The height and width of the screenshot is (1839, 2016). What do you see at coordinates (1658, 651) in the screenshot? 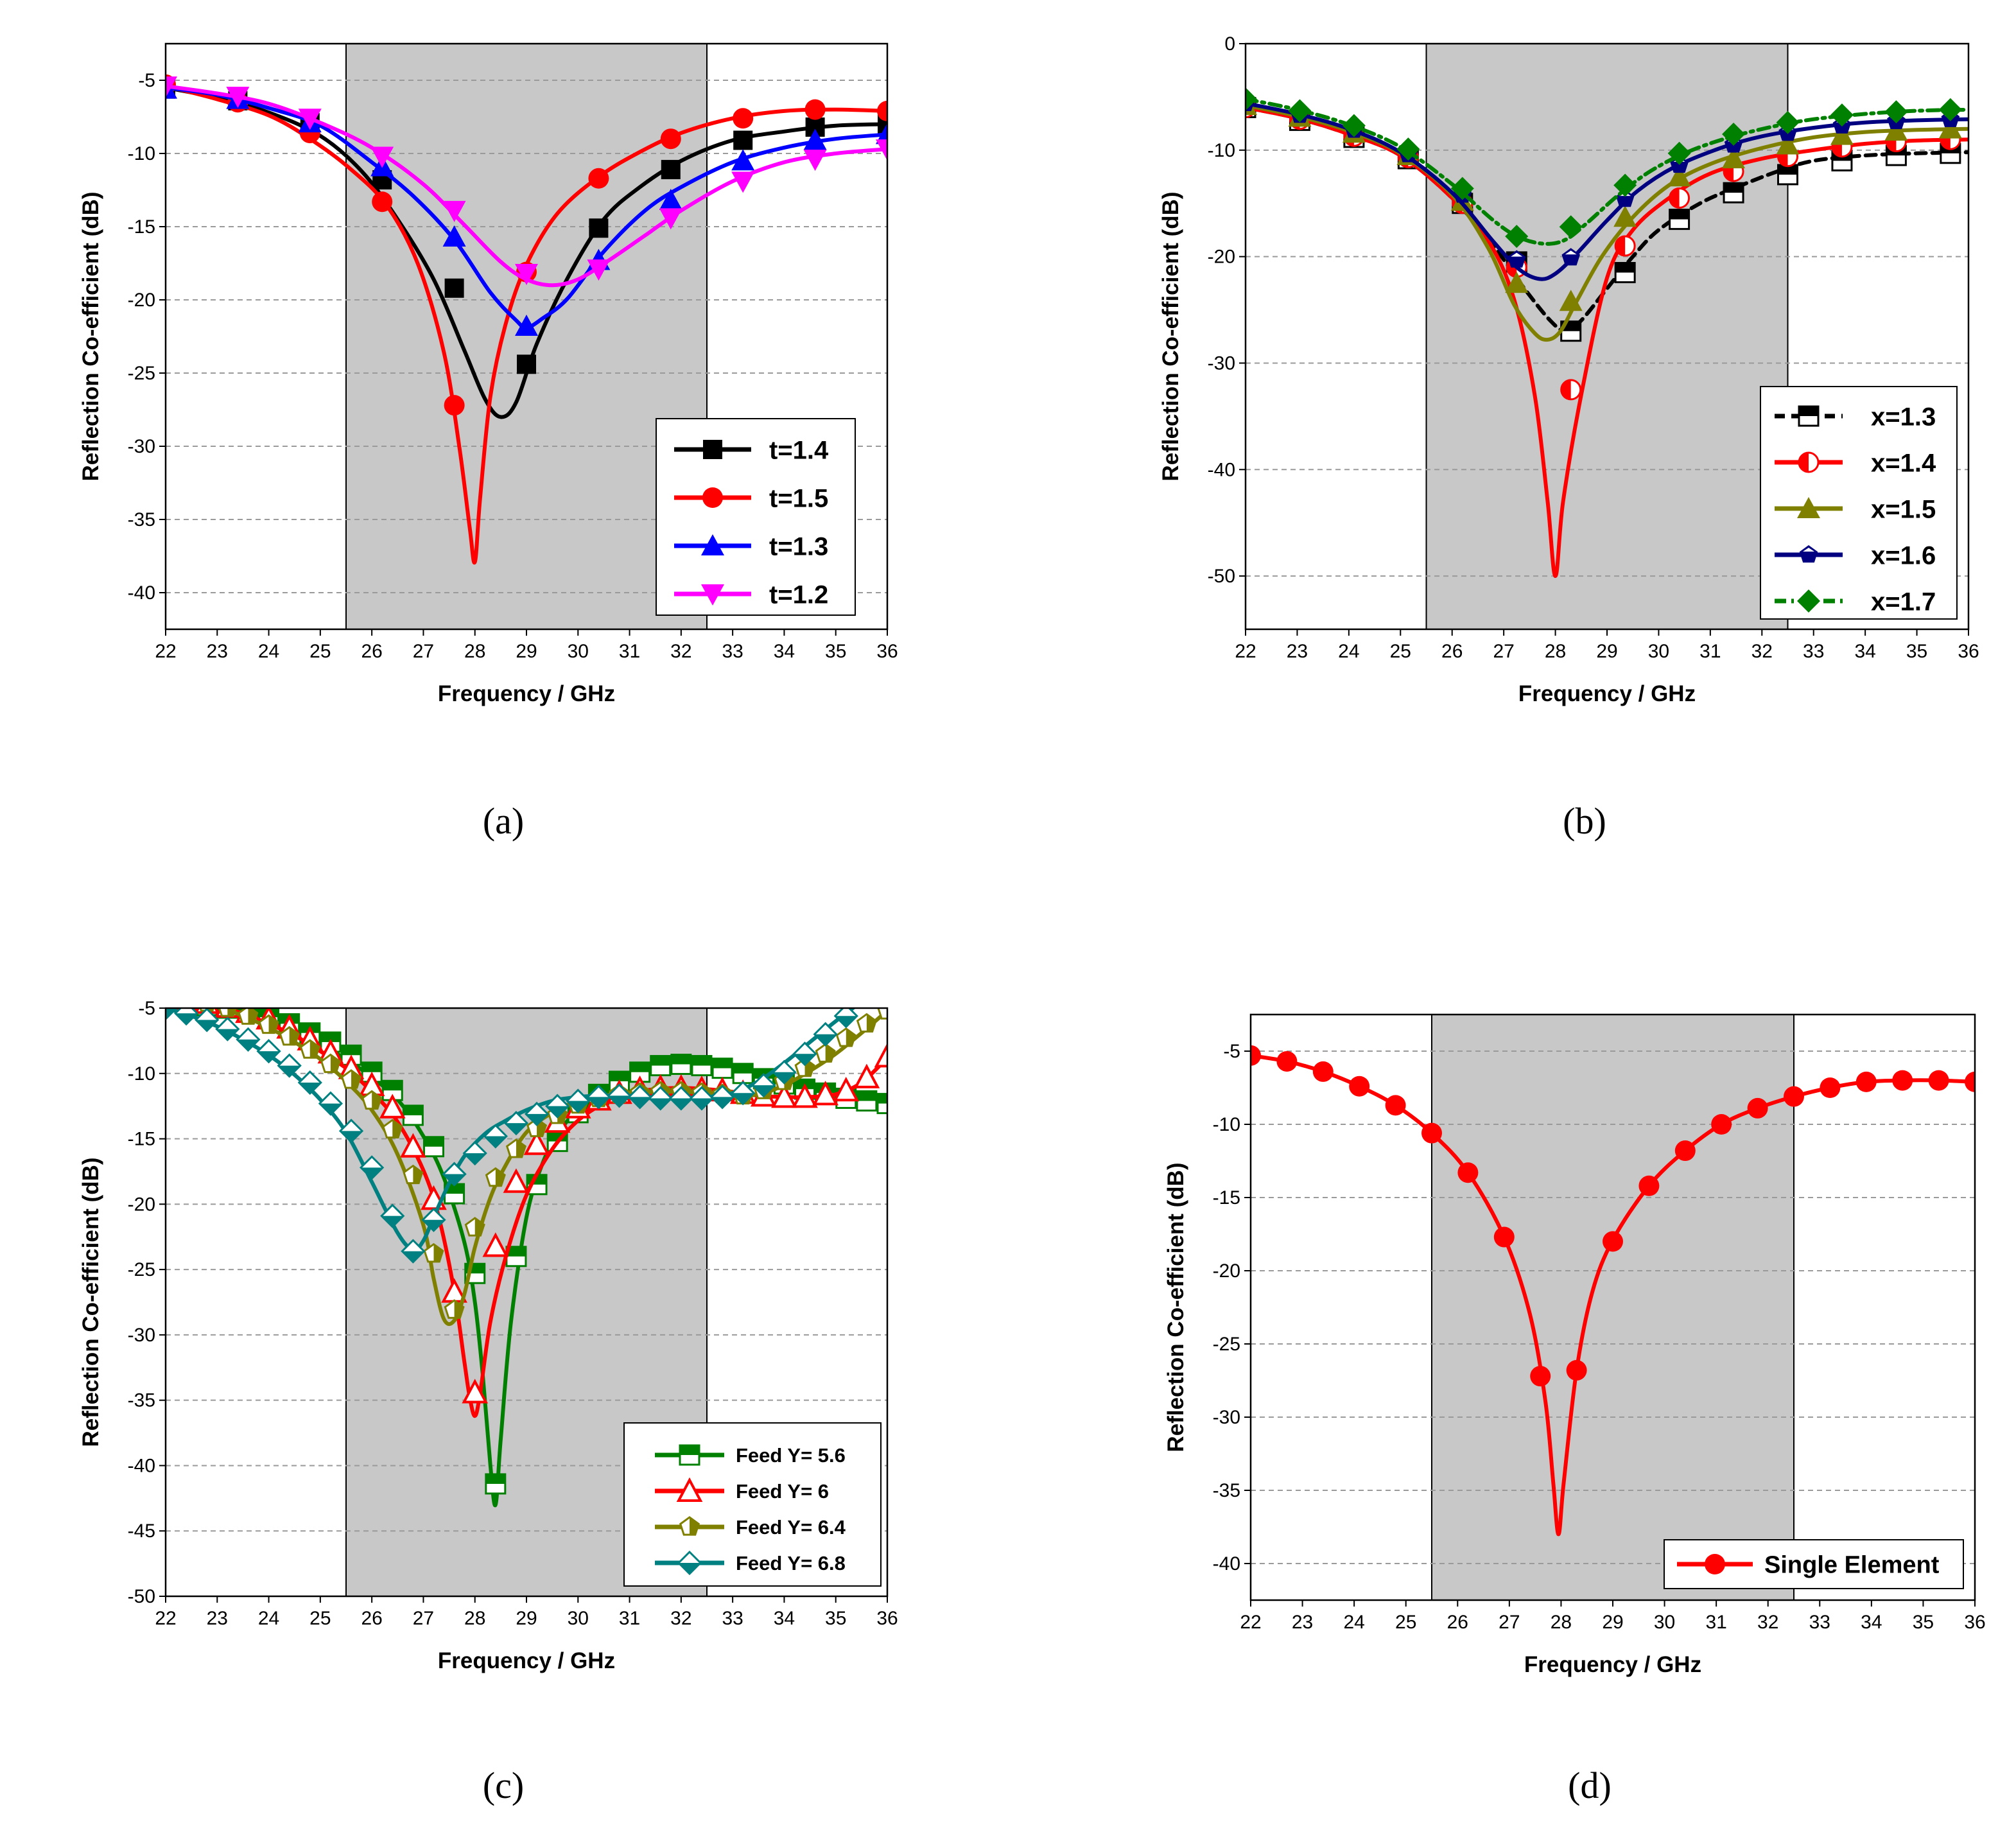
I see `x-tick-label: 30` at bounding box center [1658, 651].